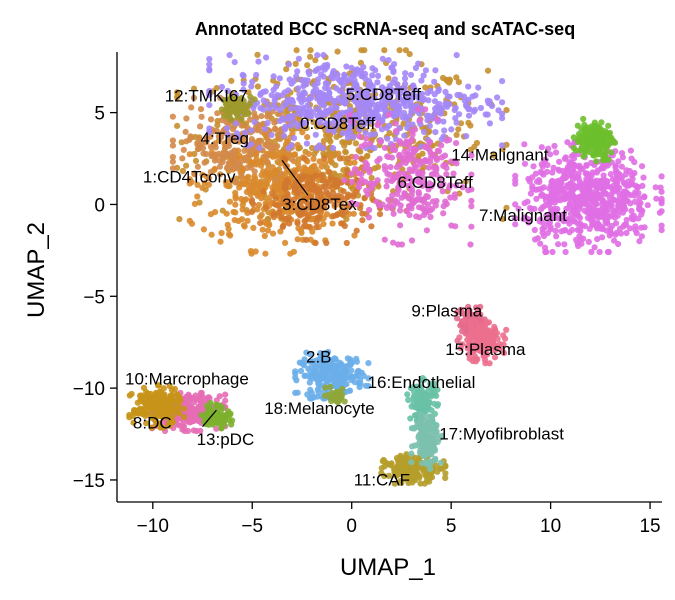 The height and width of the screenshot is (600, 675). I want to click on cluster-label: 9:Plasma, so click(446, 311).